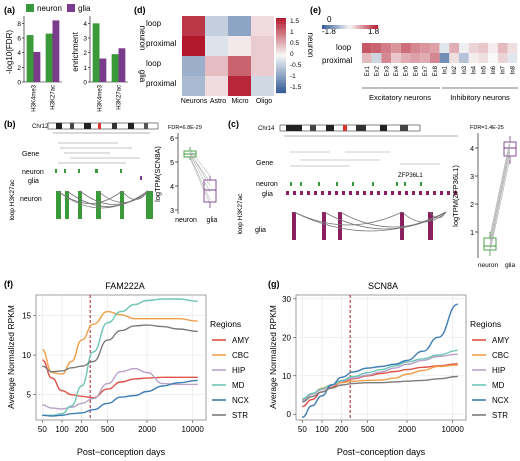 Image resolution: width=520 pixels, height=461 pixels. What do you see at coordinates (465, 69) in the screenshot?
I see `col-label-In3: In3` at bounding box center [465, 69].